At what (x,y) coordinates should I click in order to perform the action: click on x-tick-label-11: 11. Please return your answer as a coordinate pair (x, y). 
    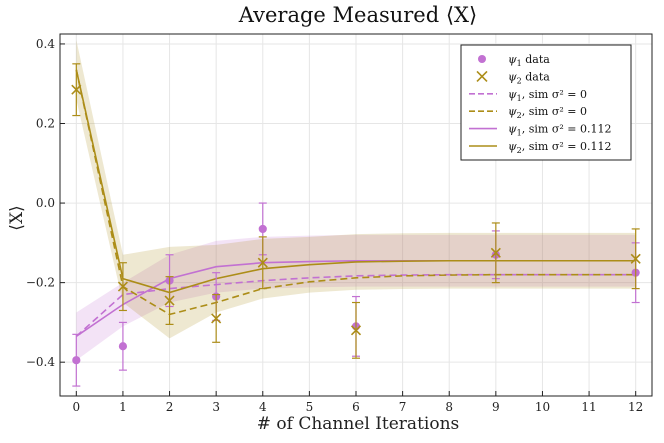
    Looking at the image, I should click on (588, 407).